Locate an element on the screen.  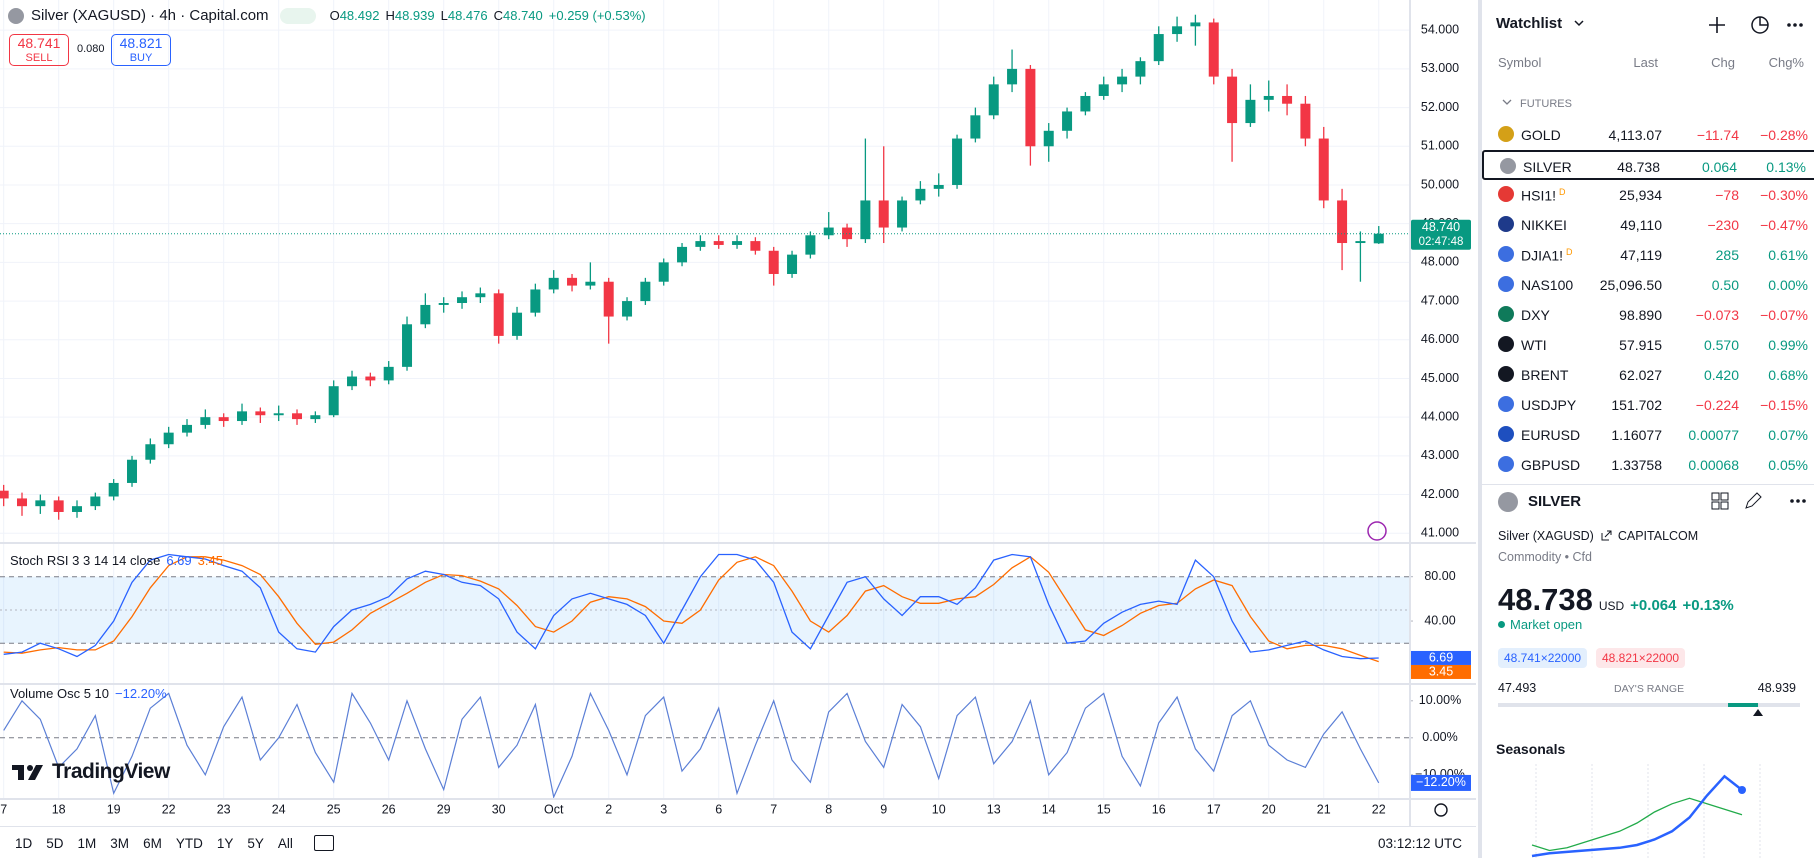
watchlist-row: GOLD 4,113.07 −11.74 −0.28% is located at coordinates (1648, 135).